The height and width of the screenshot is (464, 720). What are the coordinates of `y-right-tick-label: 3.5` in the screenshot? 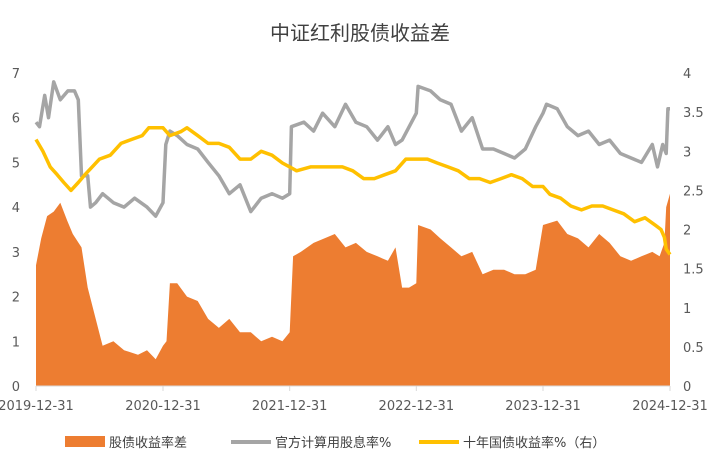 It's located at (693, 113).